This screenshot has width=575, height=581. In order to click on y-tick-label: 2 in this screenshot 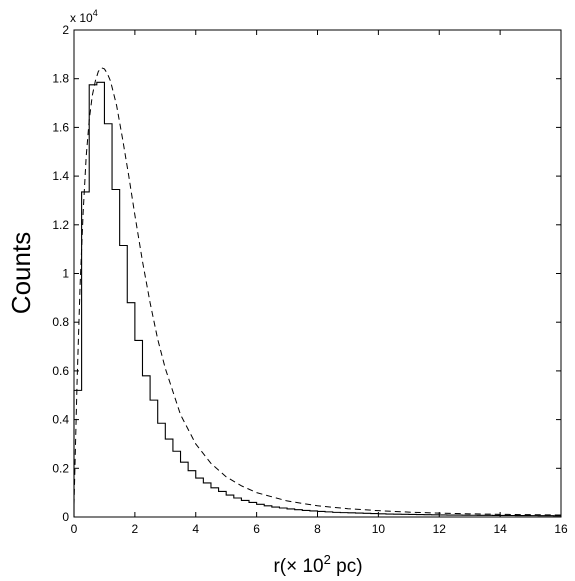, I will do `click(65, 30)`.